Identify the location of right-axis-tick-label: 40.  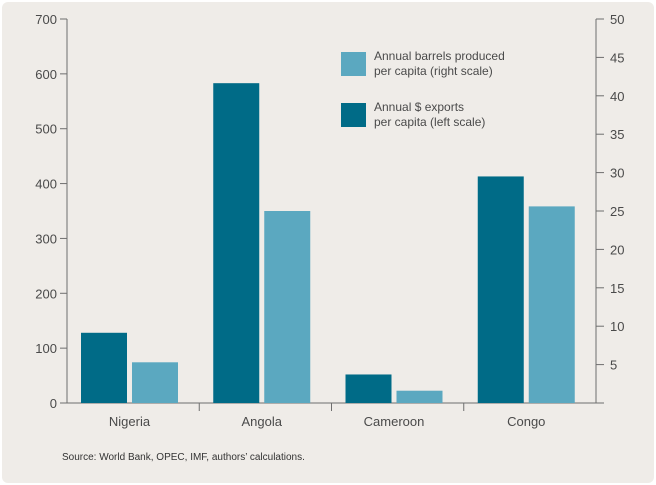
(617, 96).